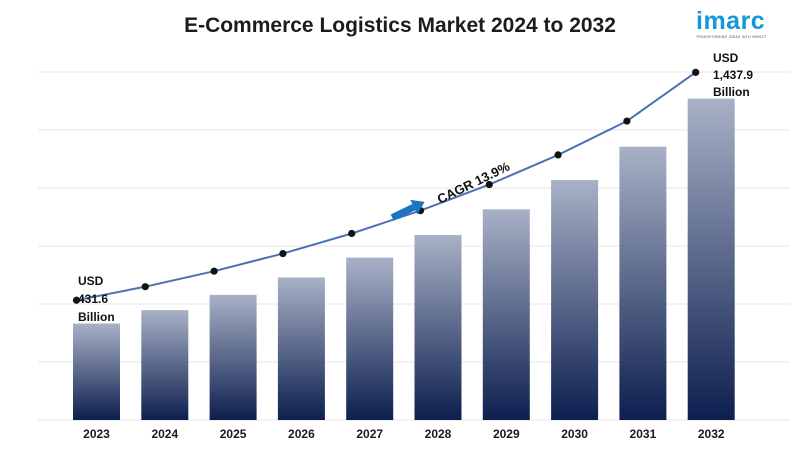 The width and height of the screenshot is (800, 450). I want to click on bar-2024, so click(165, 365).